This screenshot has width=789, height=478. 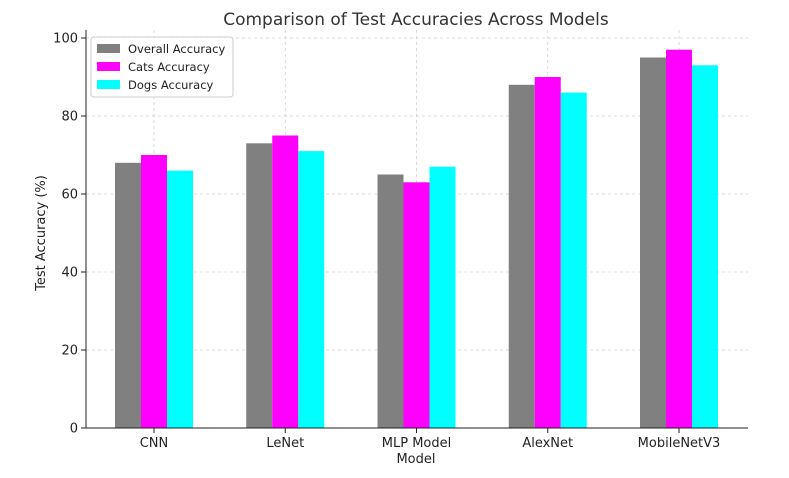 I want to click on x-tick-label: AlexNet, so click(x=547, y=443).